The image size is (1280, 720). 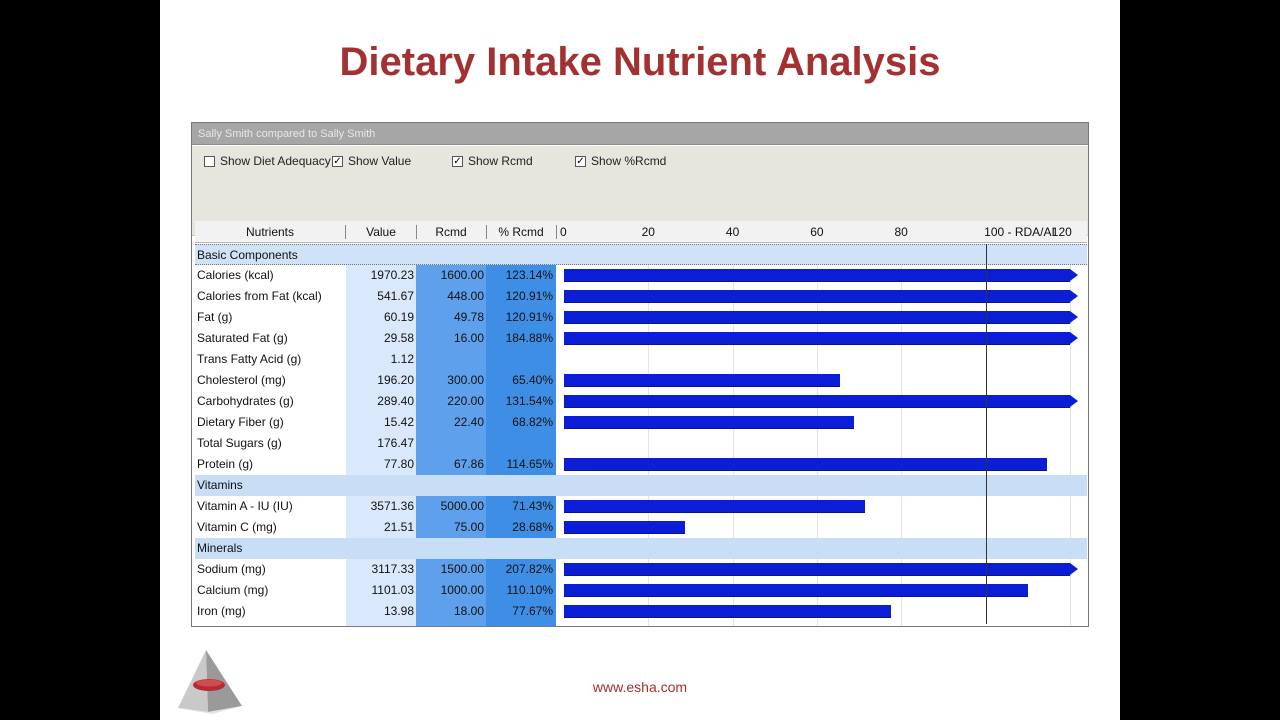 I want to click on nutrient-name: Calories (kcal), so click(x=235, y=275).